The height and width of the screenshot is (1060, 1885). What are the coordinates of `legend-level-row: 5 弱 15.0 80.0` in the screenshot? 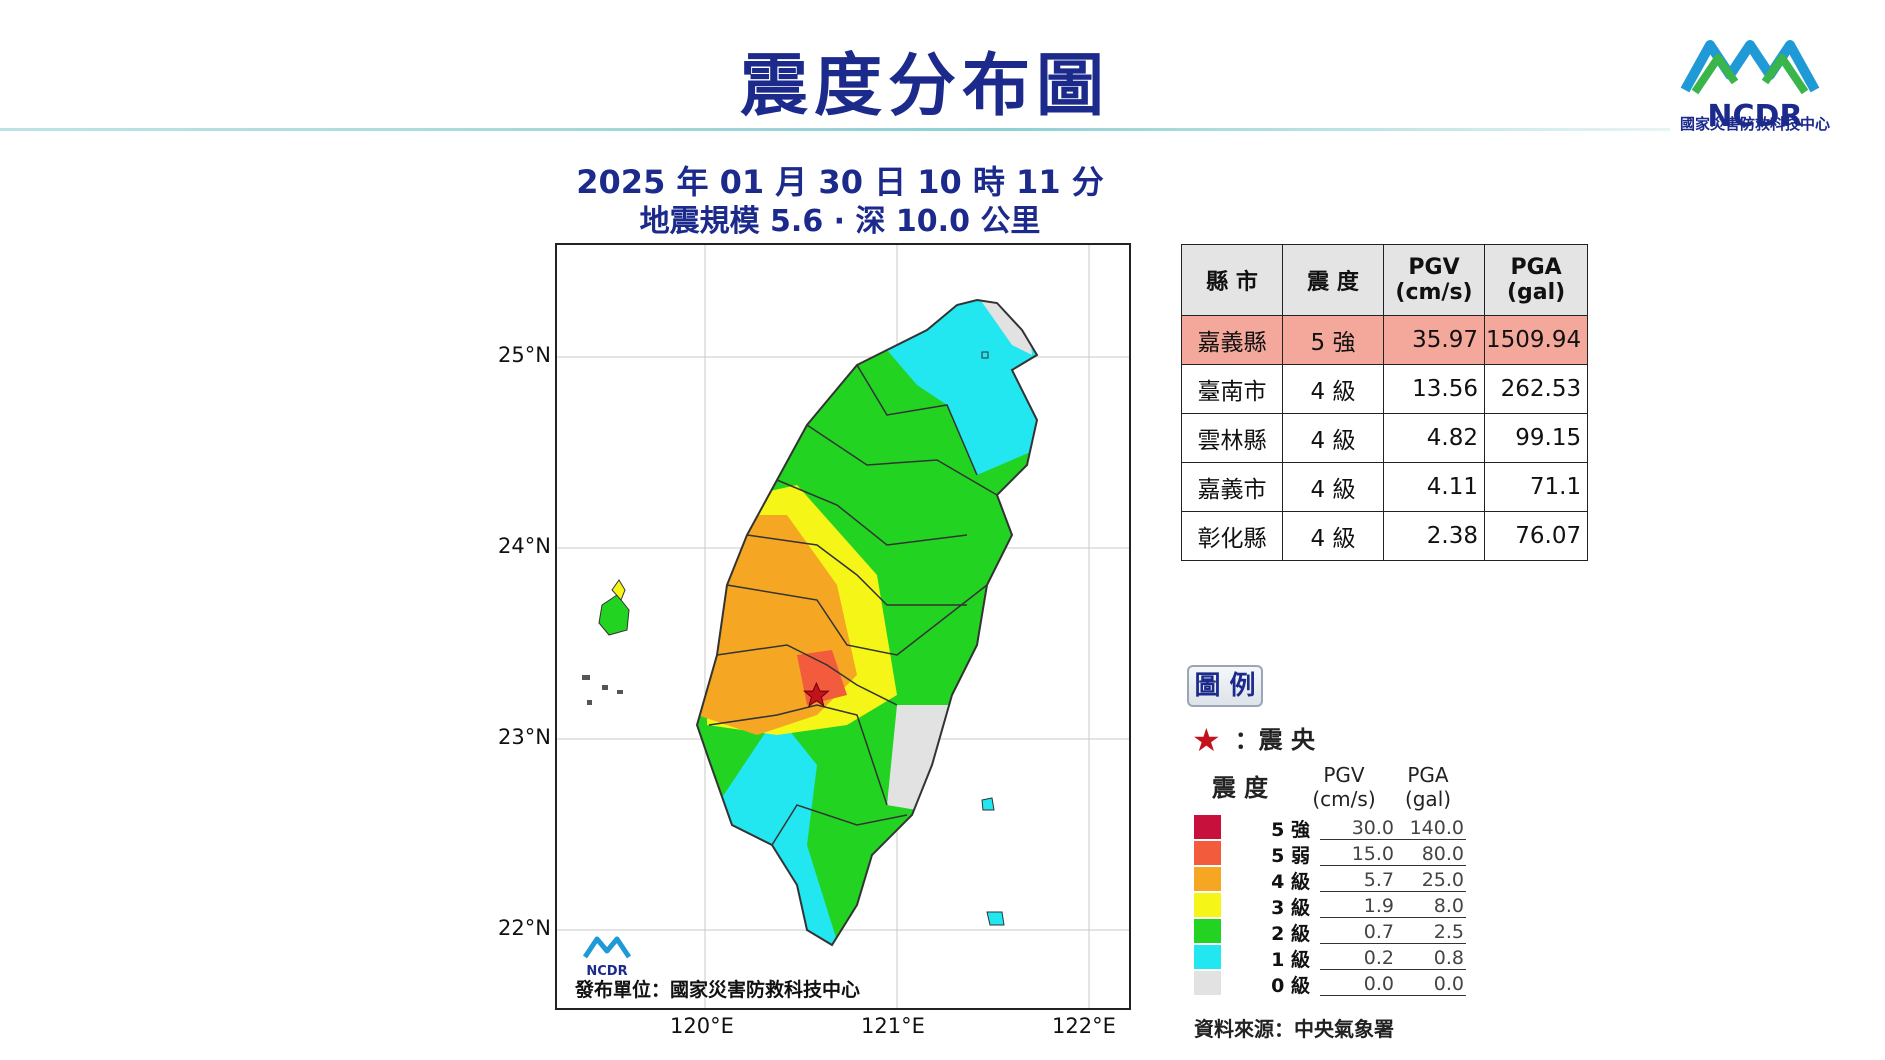 It's located at (1330, 854).